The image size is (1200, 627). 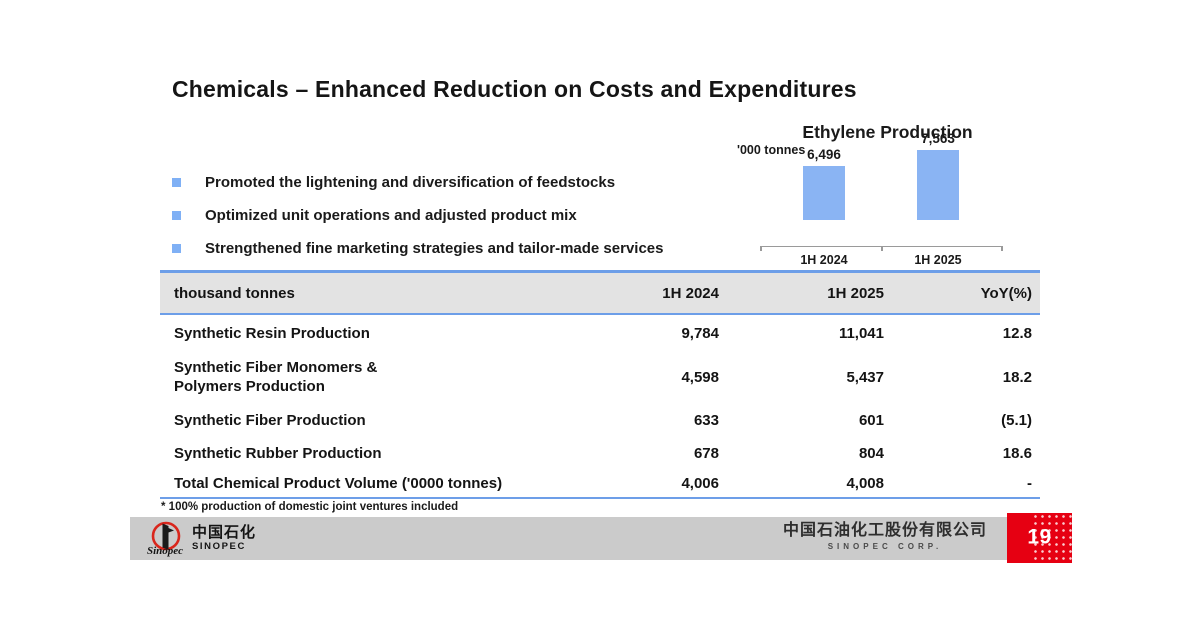 What do you see at coordinates (887, 132) in the screenshot?
I see `chart-title: Ethylene Production` at bounding box center [887, 132].